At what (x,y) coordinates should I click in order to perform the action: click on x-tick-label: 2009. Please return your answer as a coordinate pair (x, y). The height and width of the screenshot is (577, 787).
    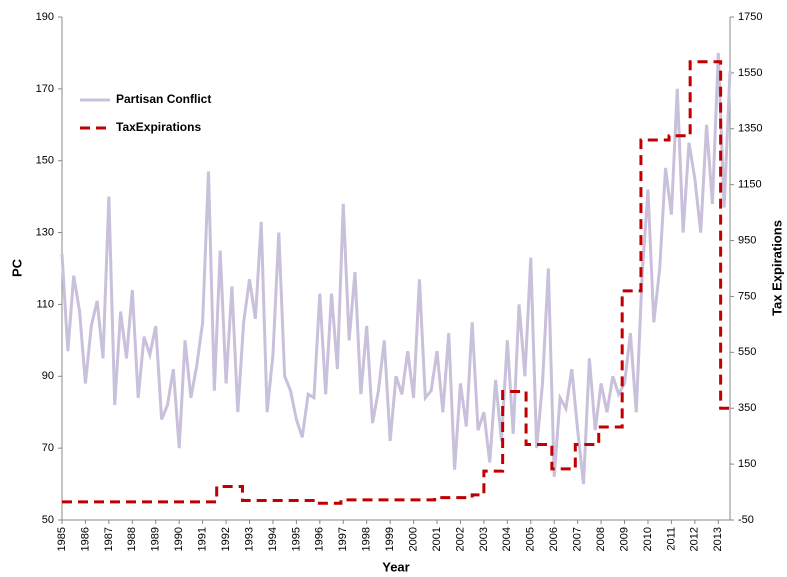
    Looking at the image, I should click on (624, 539).